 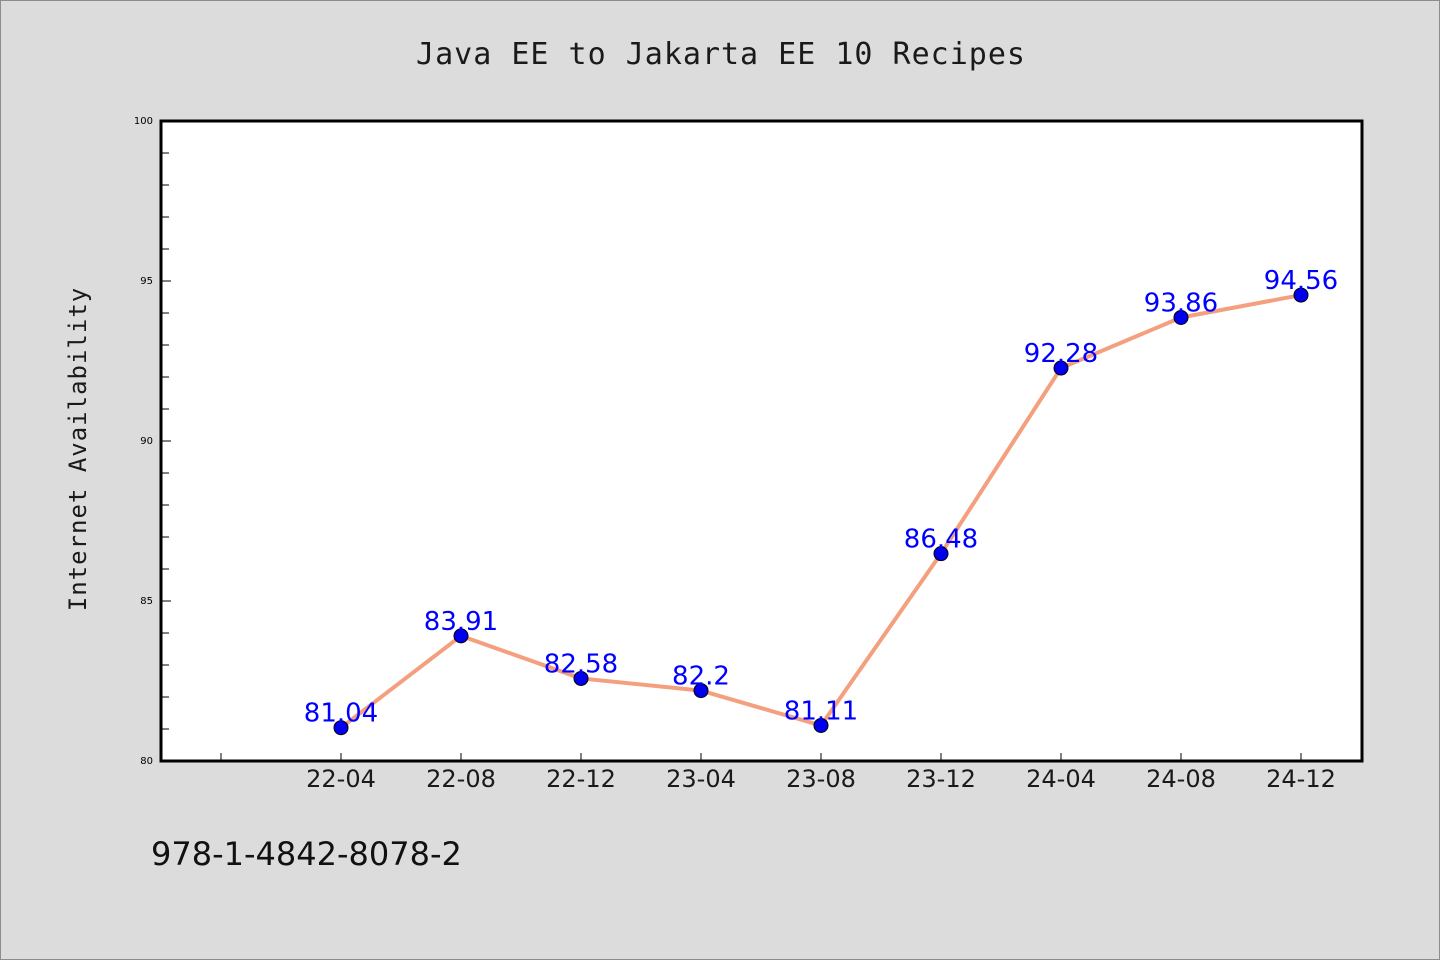 I want to click on y-tick-label: 85, so click(x=146, y=601).